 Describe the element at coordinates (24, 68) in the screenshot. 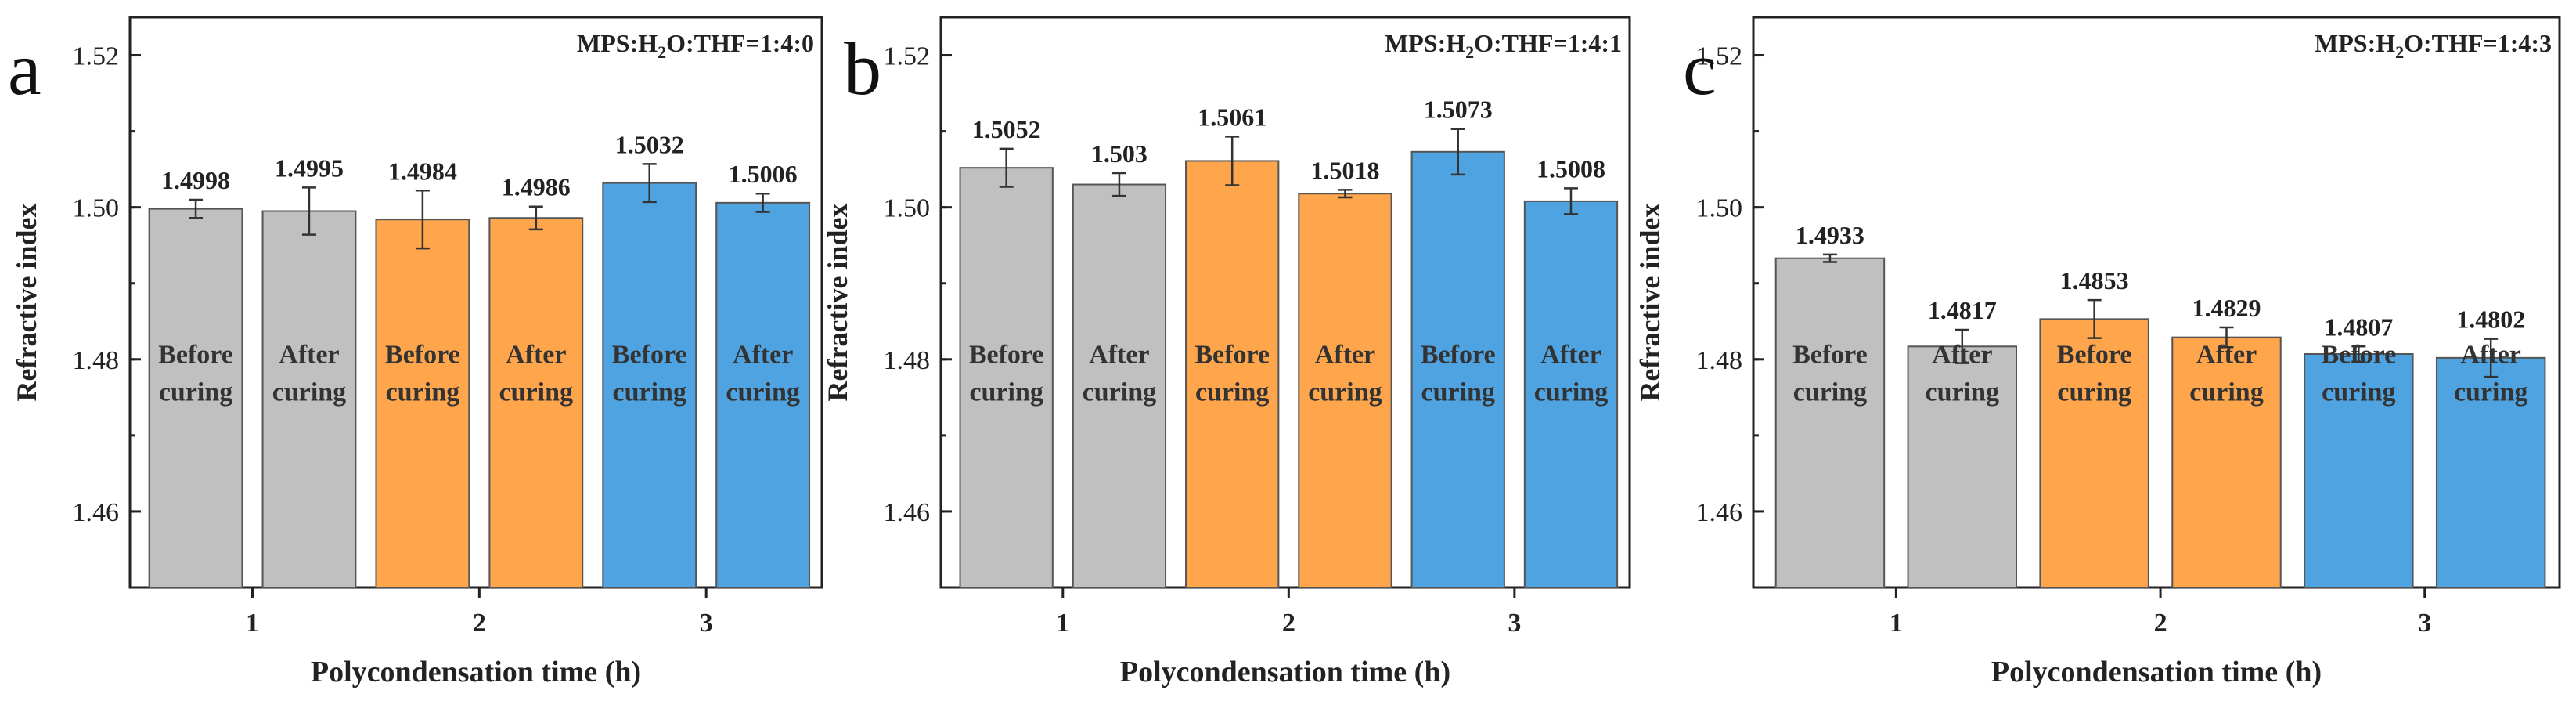

I see `panel-label: a` at that location.